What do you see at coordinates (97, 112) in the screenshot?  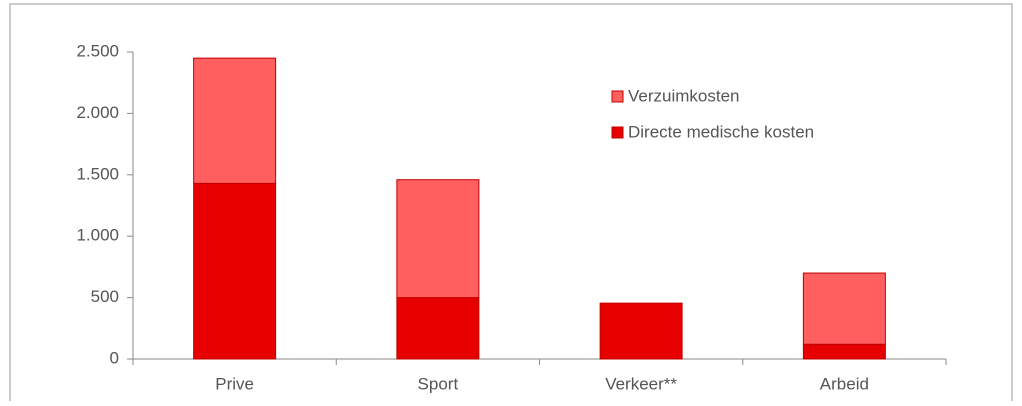 I see `y-tick-label: 2.000` at bounding box center [97, 112].